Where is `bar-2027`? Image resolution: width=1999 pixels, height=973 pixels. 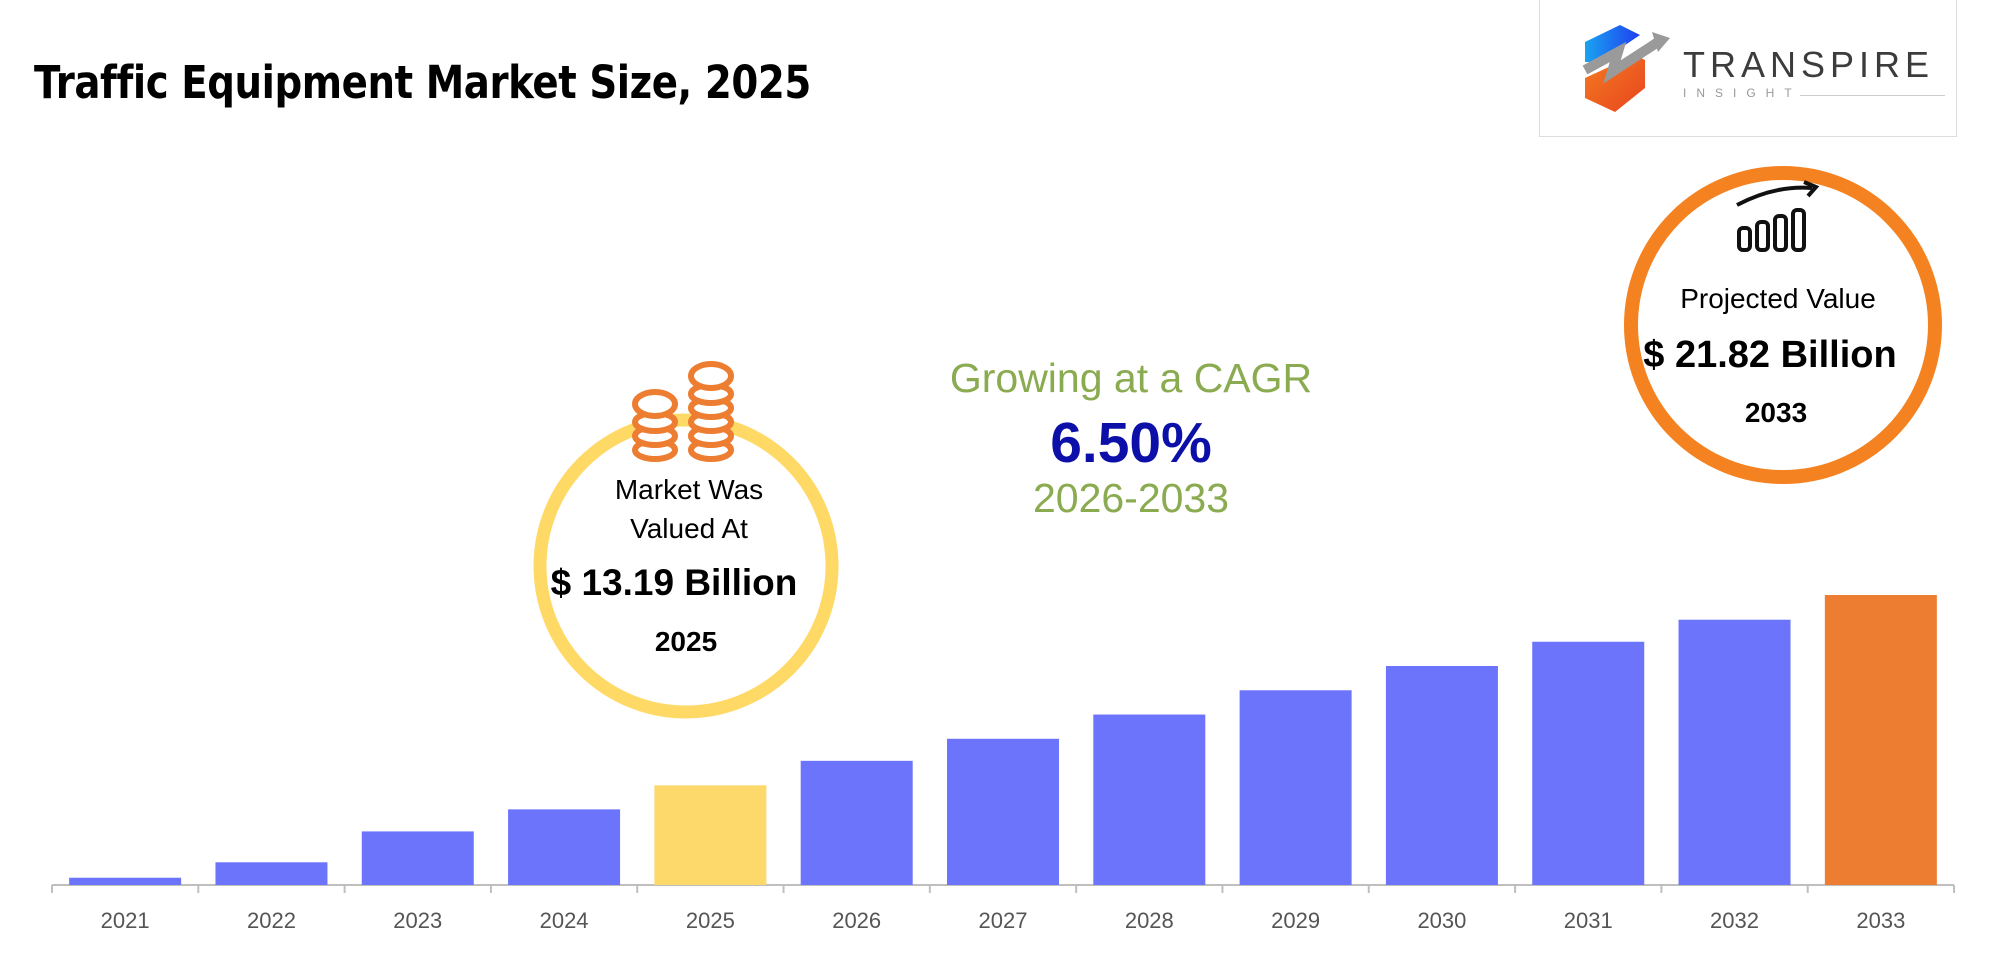
bar-2027 is located at coordinates (1003, 811).